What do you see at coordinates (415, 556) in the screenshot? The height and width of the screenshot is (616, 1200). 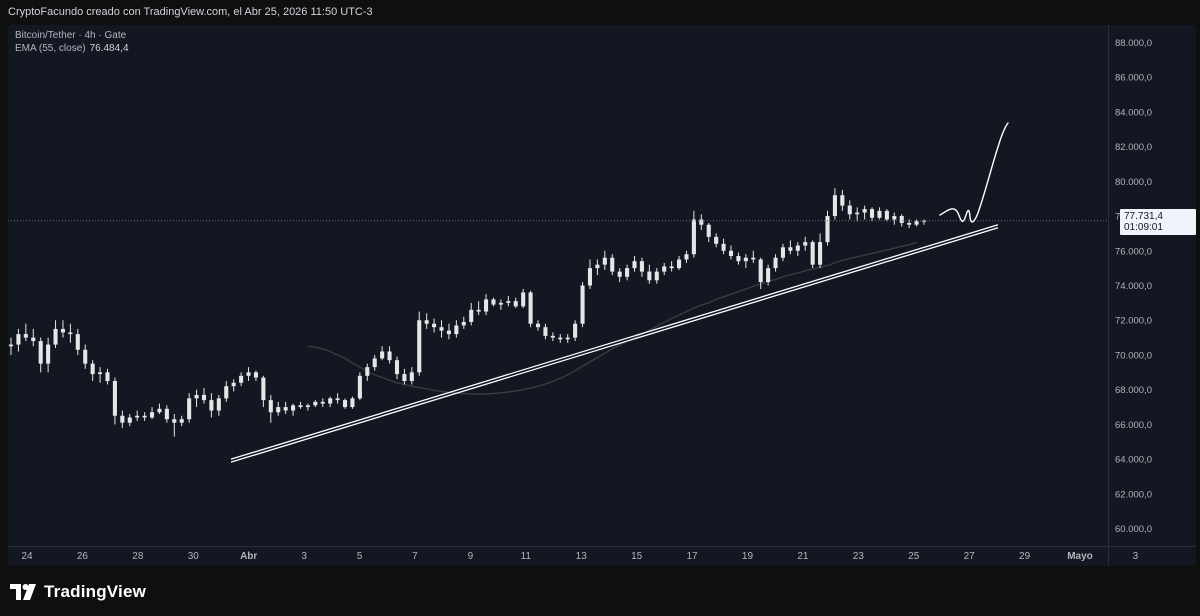 I see `x-tick-label: 7` at bounding box center [415, 556].